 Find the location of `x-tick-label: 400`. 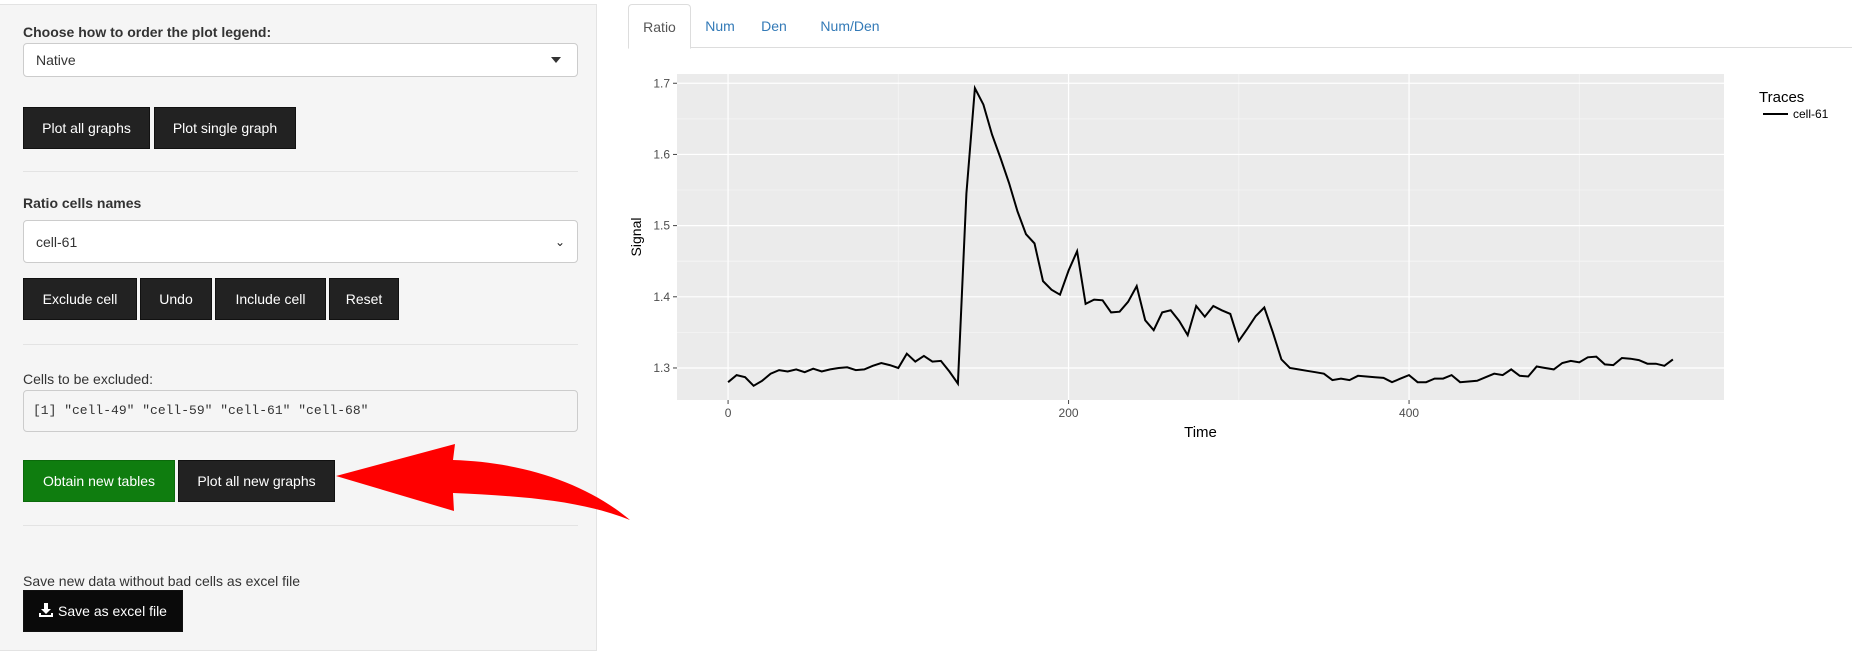

x-tick-label: 400 is located at coordinates (1409, 413).